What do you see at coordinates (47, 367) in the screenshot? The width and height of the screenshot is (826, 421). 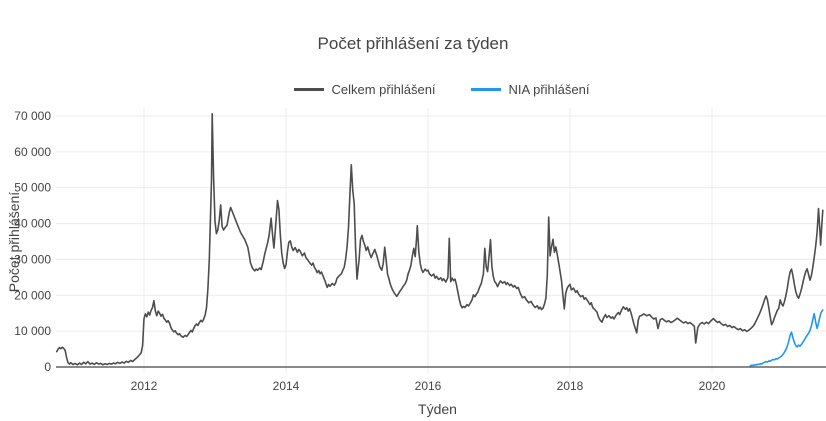 I see `y-tick-label: 0` at bounding box center [47, 367].